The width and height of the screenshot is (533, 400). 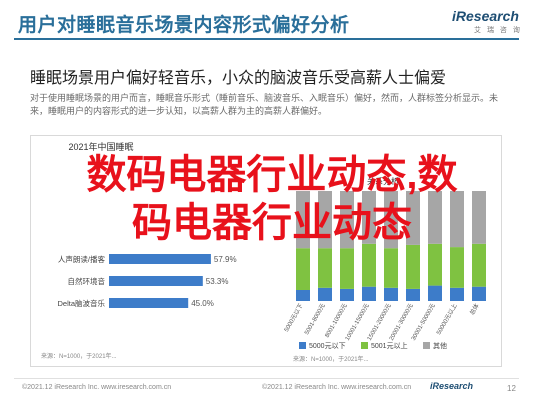 I want to click on legend-label-0: 5000元以下, so click(x=327, y=346).